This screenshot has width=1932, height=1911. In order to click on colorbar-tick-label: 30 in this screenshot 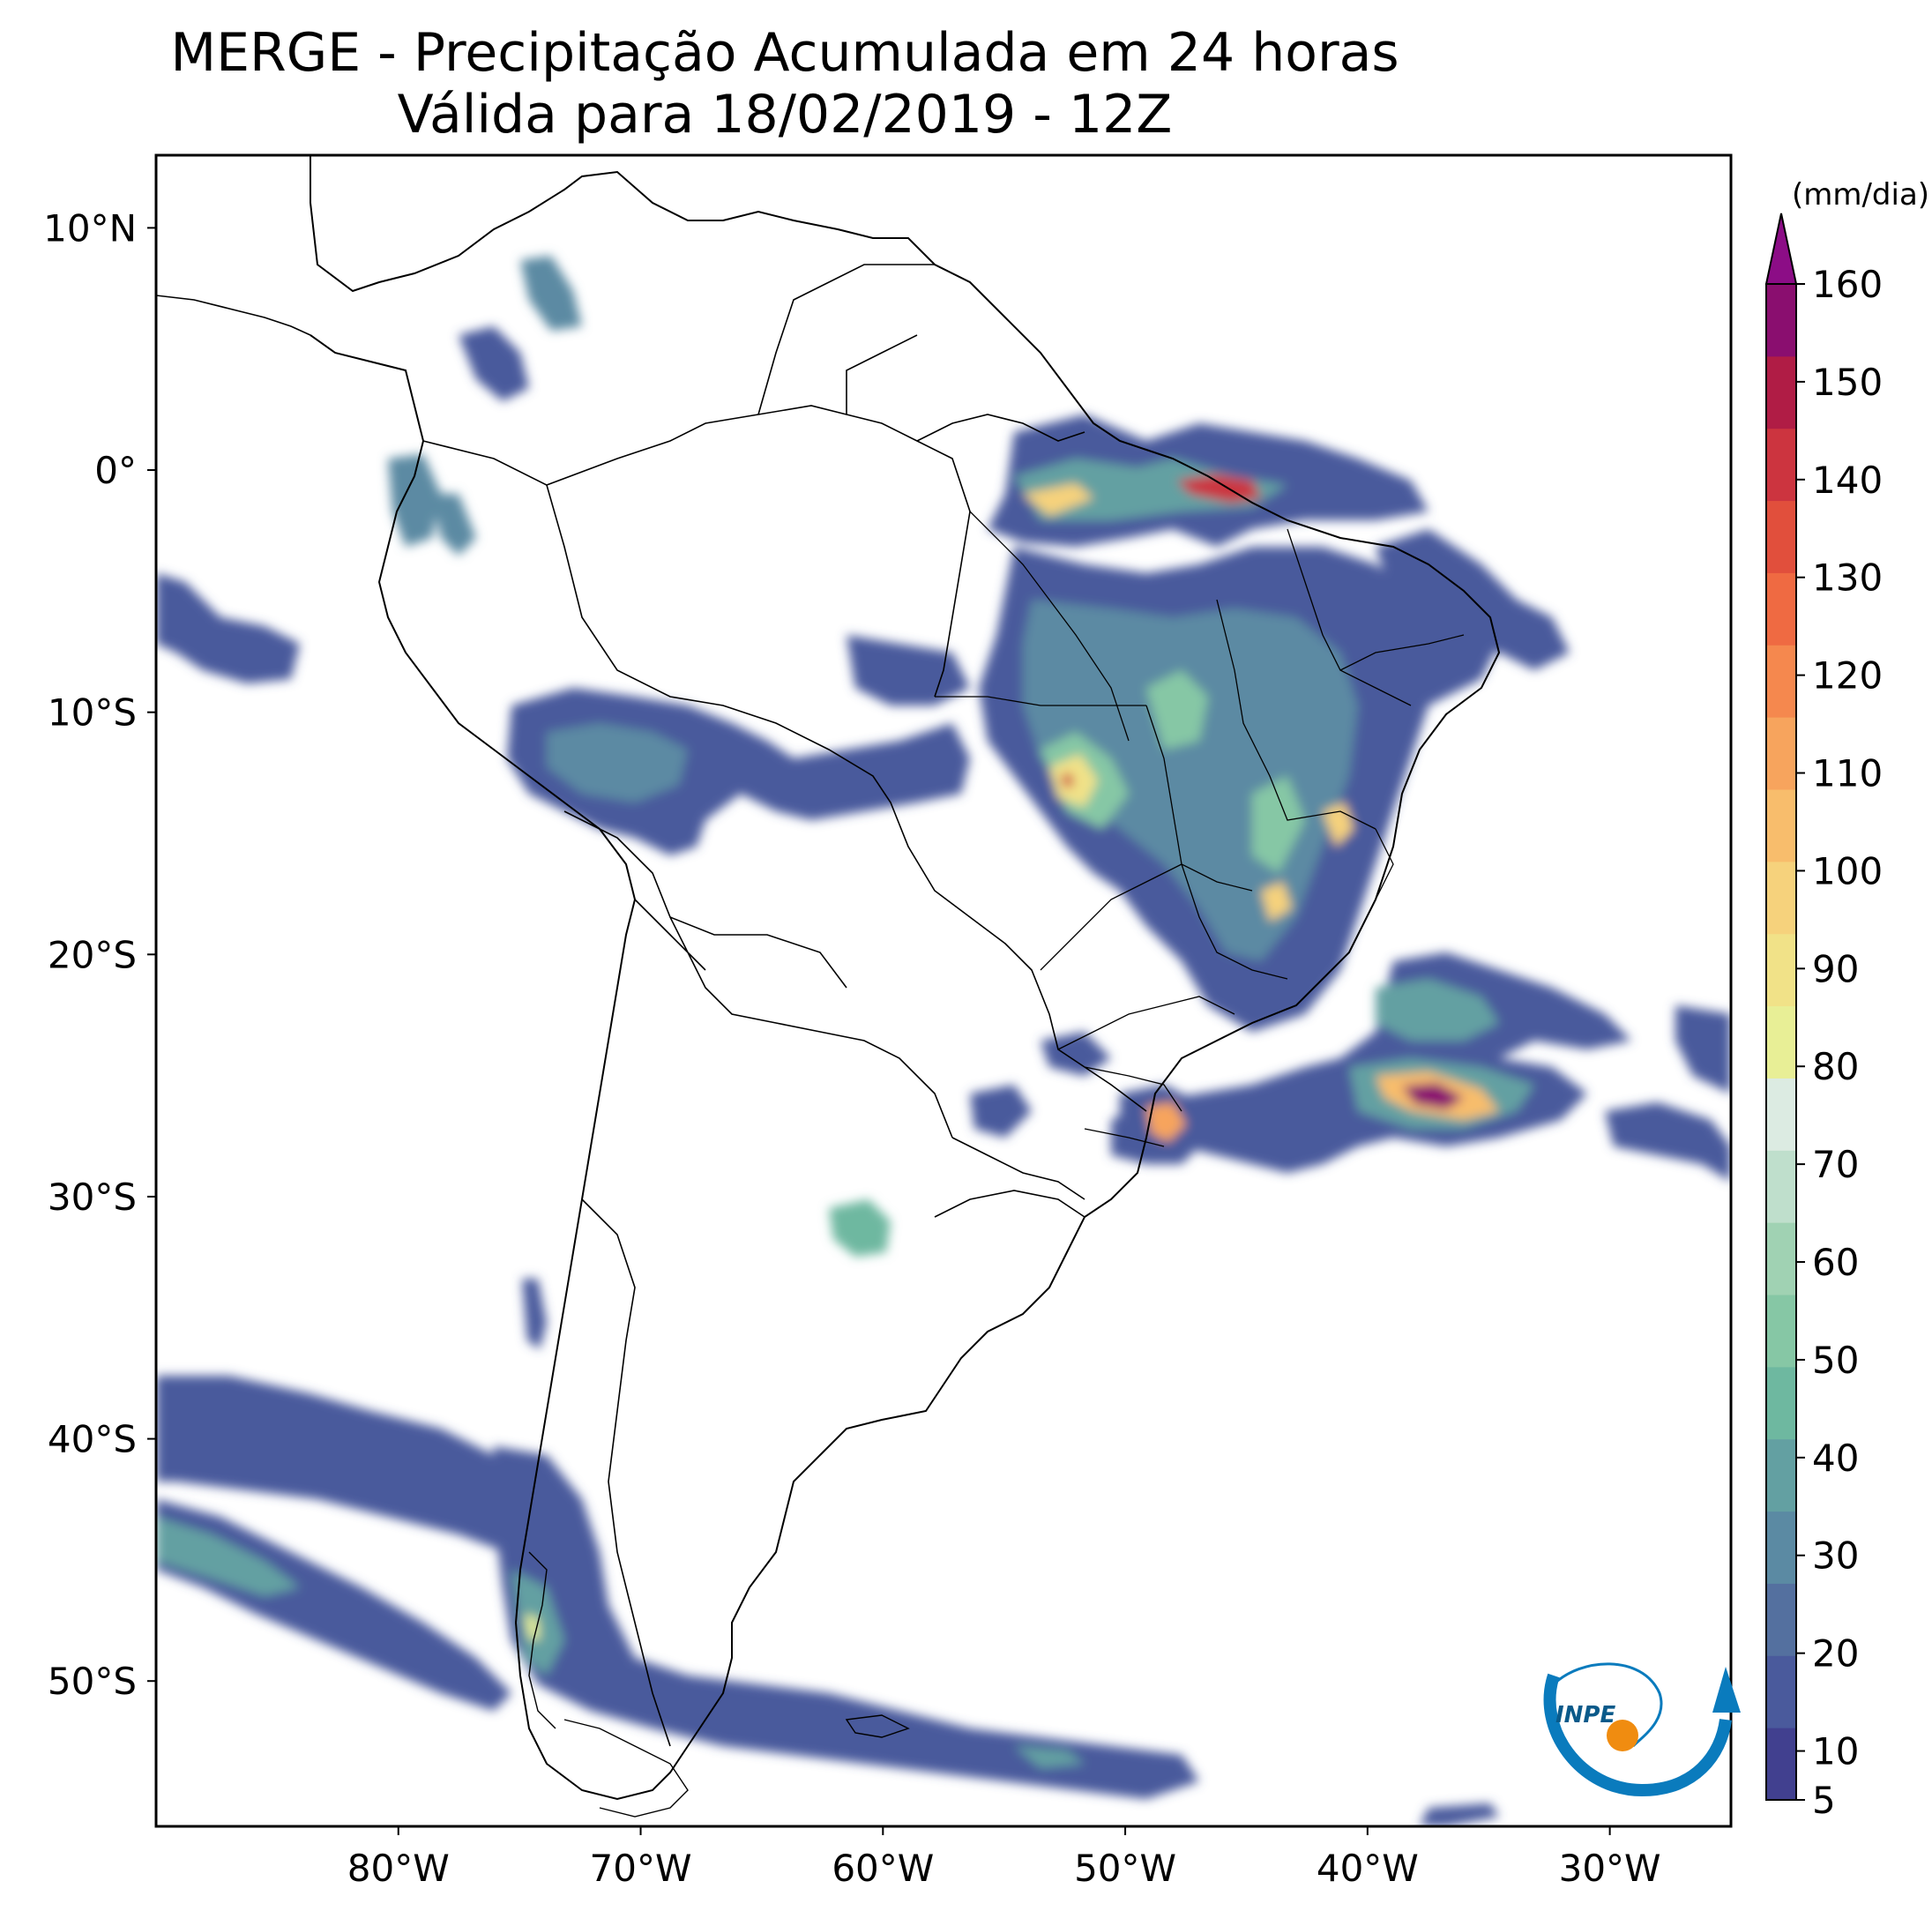, I will do `click(1835, 1556)`.